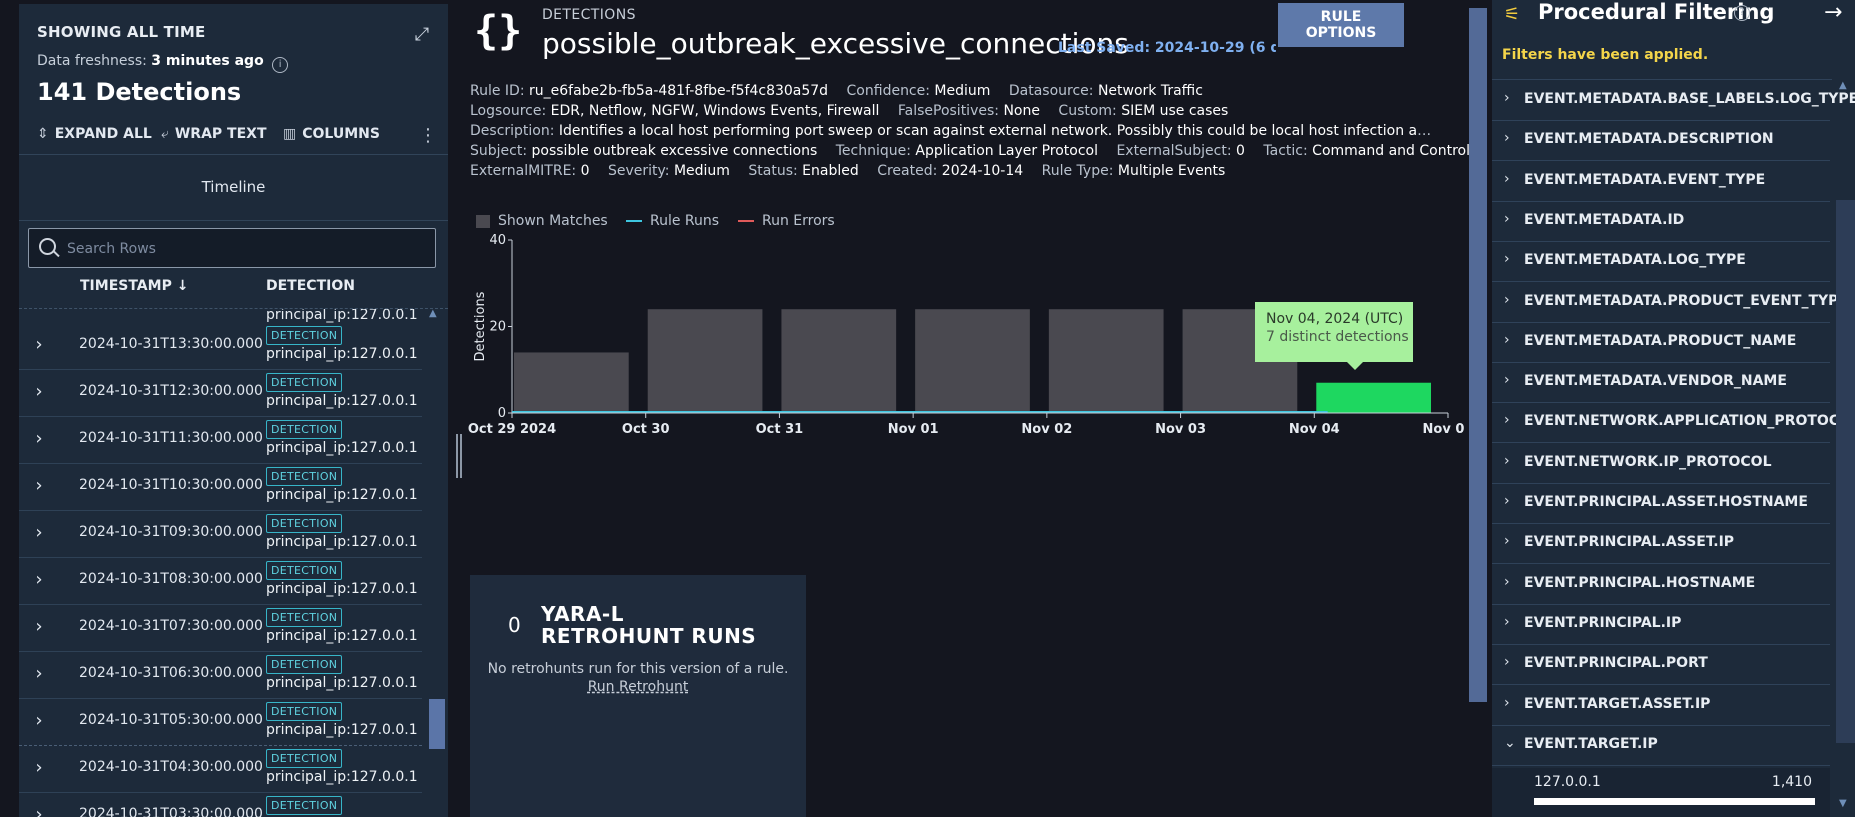 The height and width of the screenshot is (817, 1855). Describe the element at coordinates (497, 327) in the screenshot. I see `y-tick-label: 20` at that location.